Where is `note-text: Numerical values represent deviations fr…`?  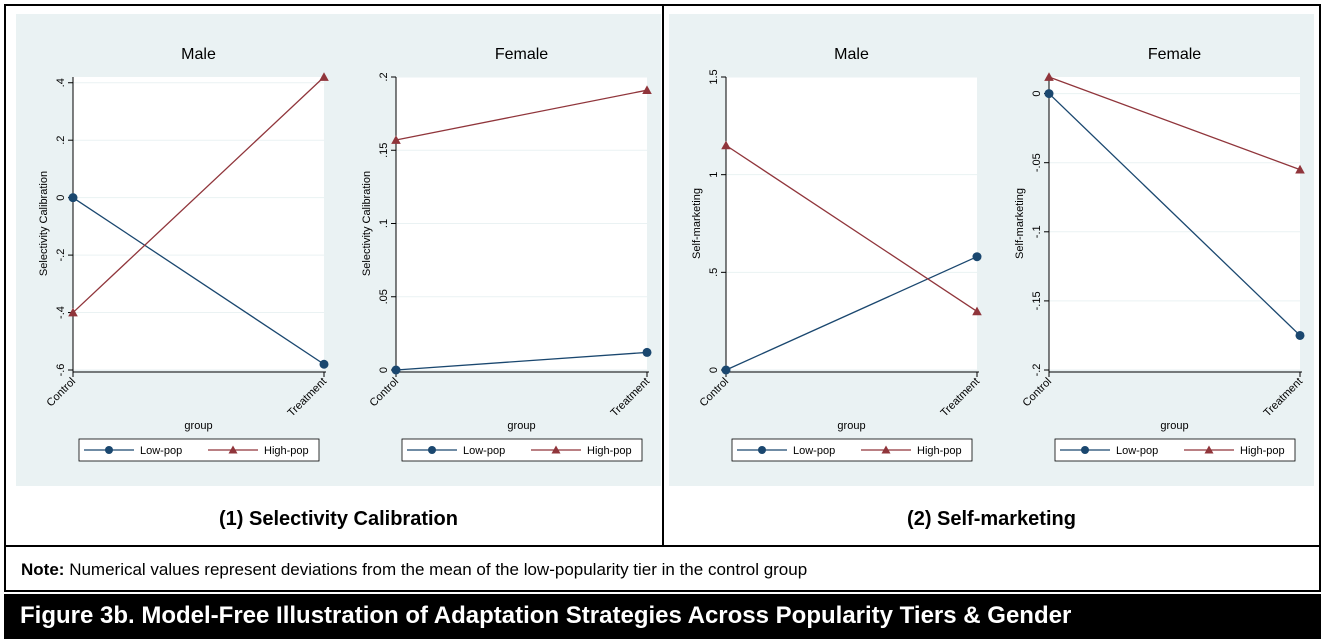 note-text: Numerical values represent deviations fr… is located at coordinates (438, 569).